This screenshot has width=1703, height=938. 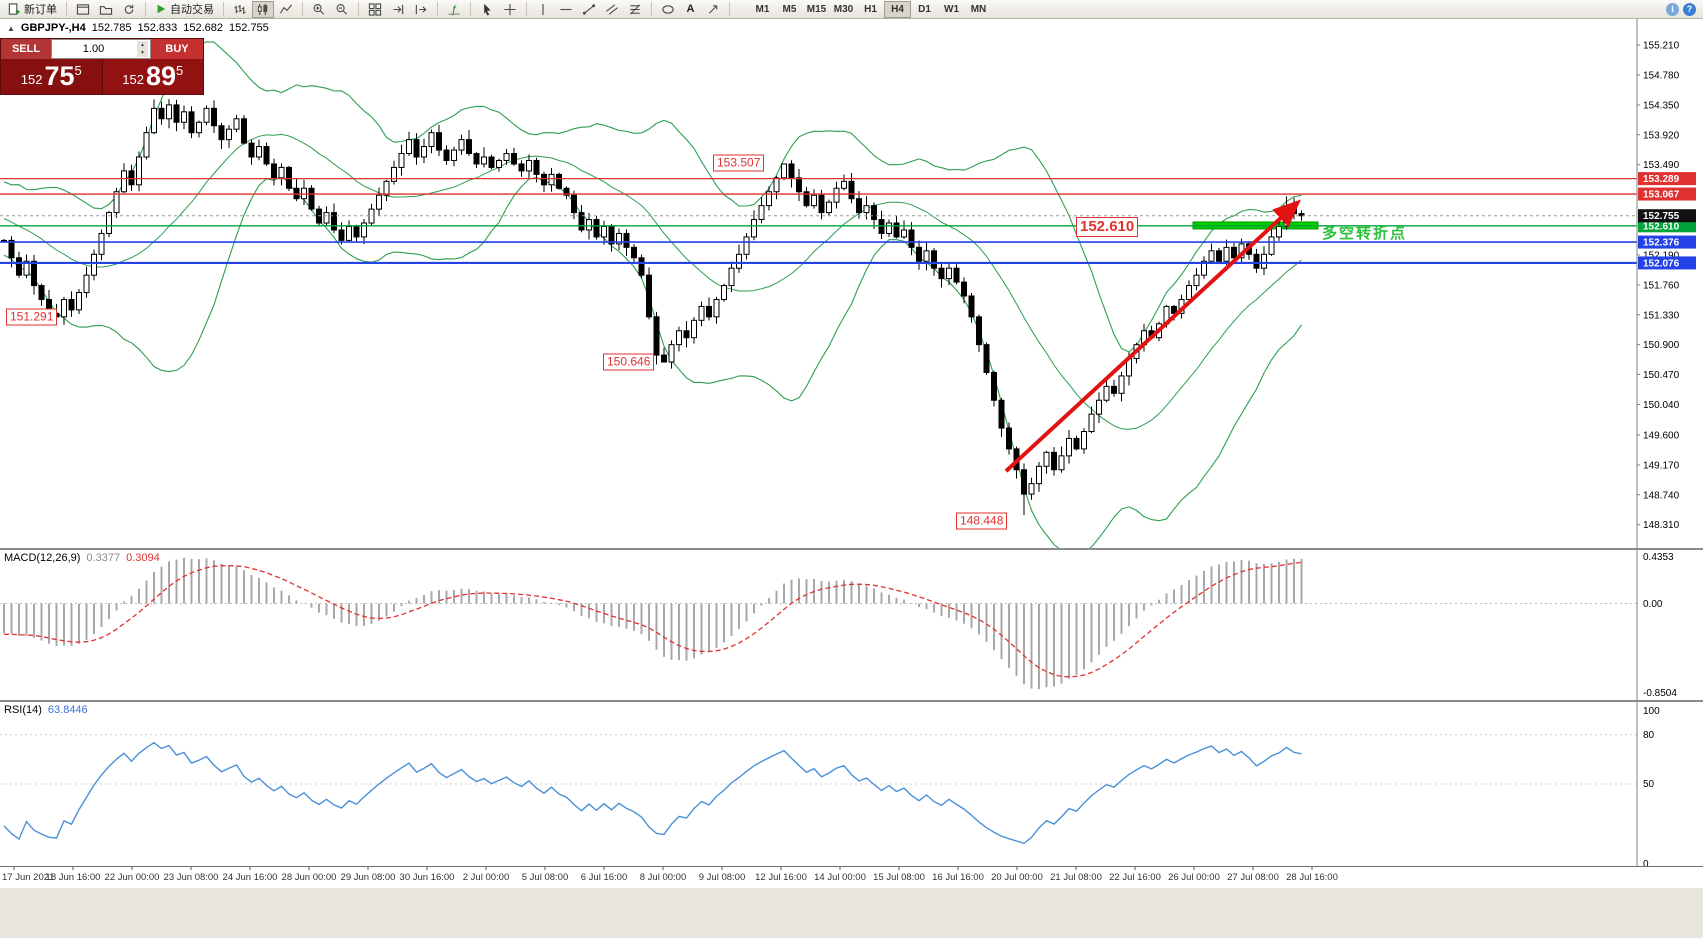 I want to click on trendline-tool-button, so click(x=589, y=9).